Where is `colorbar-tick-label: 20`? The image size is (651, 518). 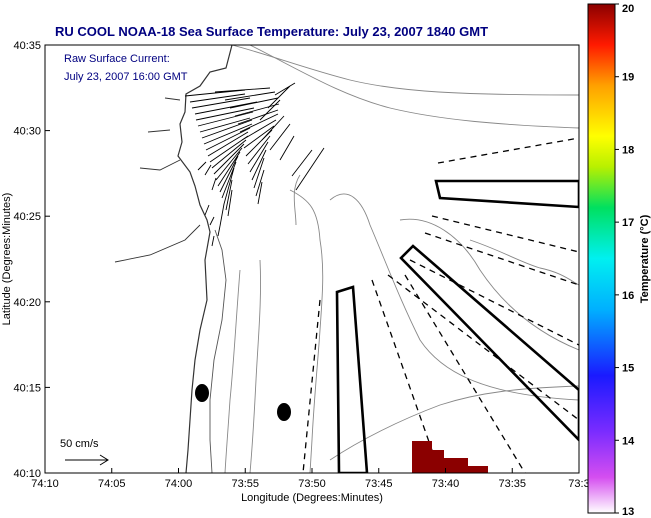 colorbar-tick-label: 20 is located at coordinates (628, 9).